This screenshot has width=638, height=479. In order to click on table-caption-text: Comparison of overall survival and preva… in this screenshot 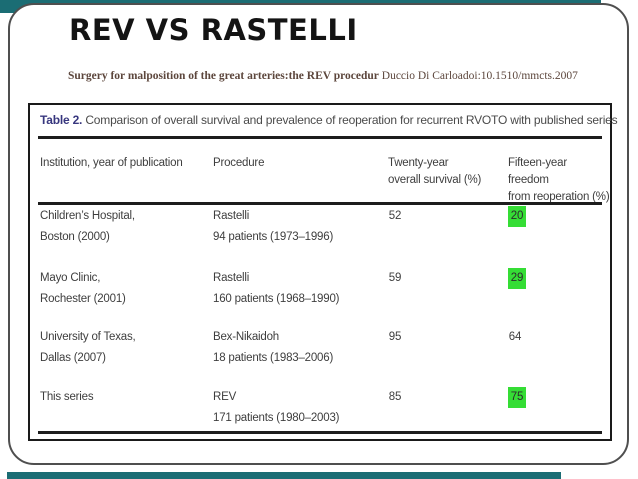, I will do `click(350, 120)`.